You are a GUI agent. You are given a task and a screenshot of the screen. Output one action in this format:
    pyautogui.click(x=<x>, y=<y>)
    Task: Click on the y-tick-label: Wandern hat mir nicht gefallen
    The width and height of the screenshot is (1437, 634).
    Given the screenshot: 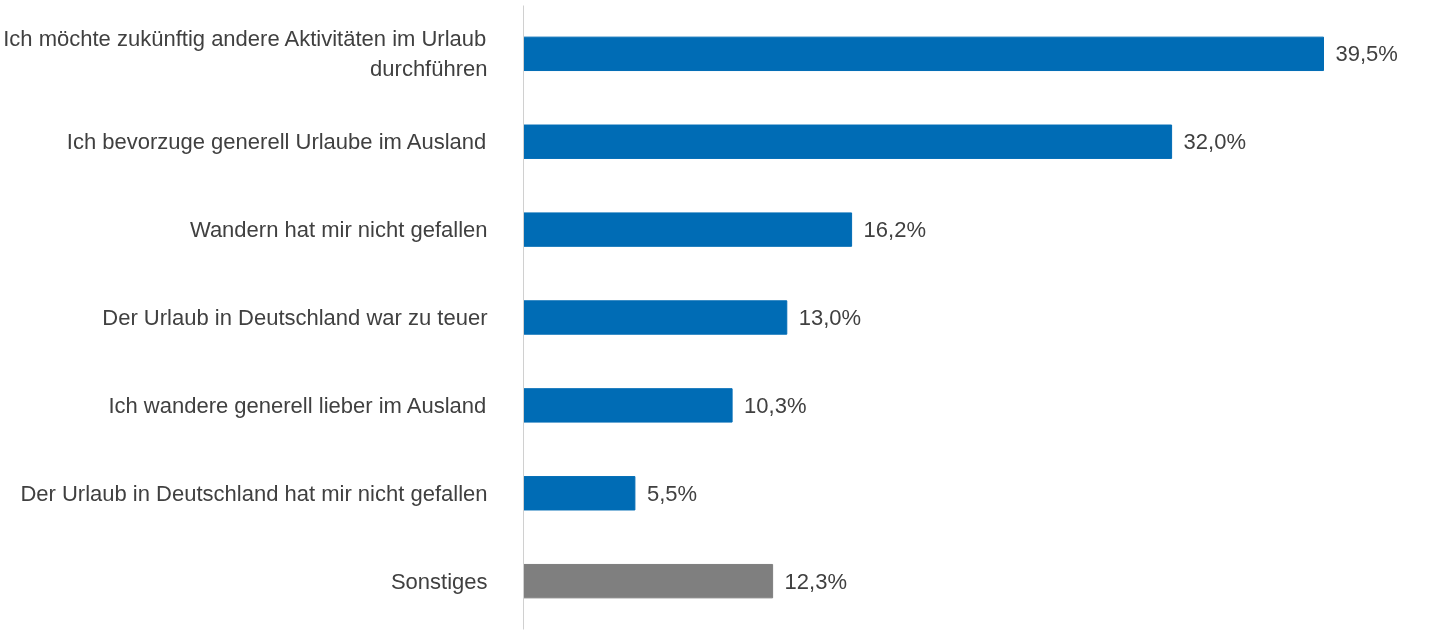 What is the action you would take?
    pyautogui.click(x=338, y=230)
    